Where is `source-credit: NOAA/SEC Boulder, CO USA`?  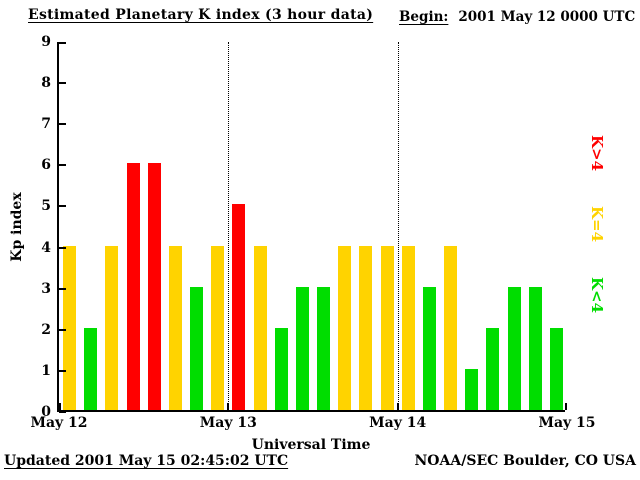 source-credit: NOAA/SEC Boulder, CO USA is located at coordinates (525, 461).